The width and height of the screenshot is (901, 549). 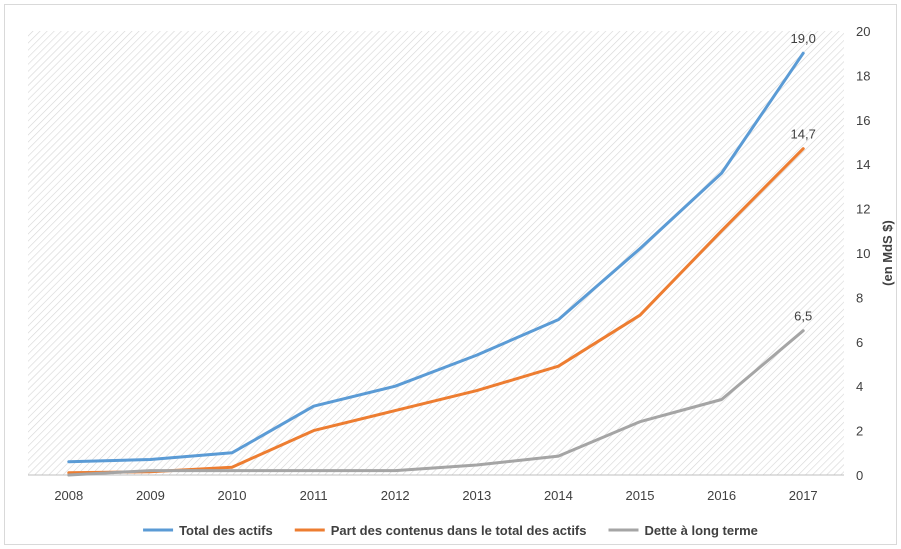 What do you see at coordinates (232, 495) in the screenshot?
I see `x-tick-label-2010: 2010` at bounding box center [232, 495].